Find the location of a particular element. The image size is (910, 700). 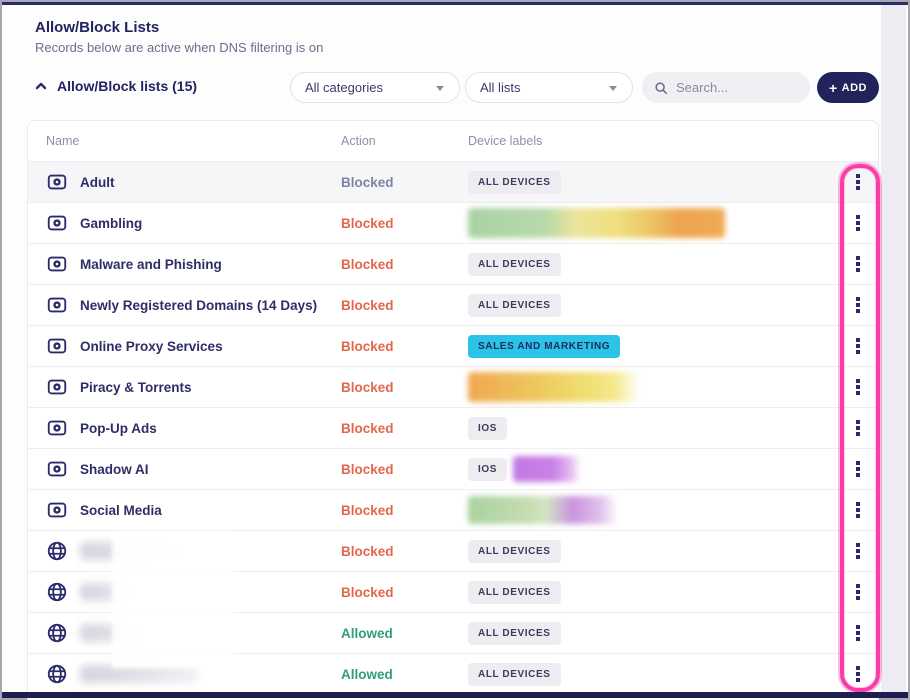

row-name: Pop-Up Ads is located at coordinates (118, 428).